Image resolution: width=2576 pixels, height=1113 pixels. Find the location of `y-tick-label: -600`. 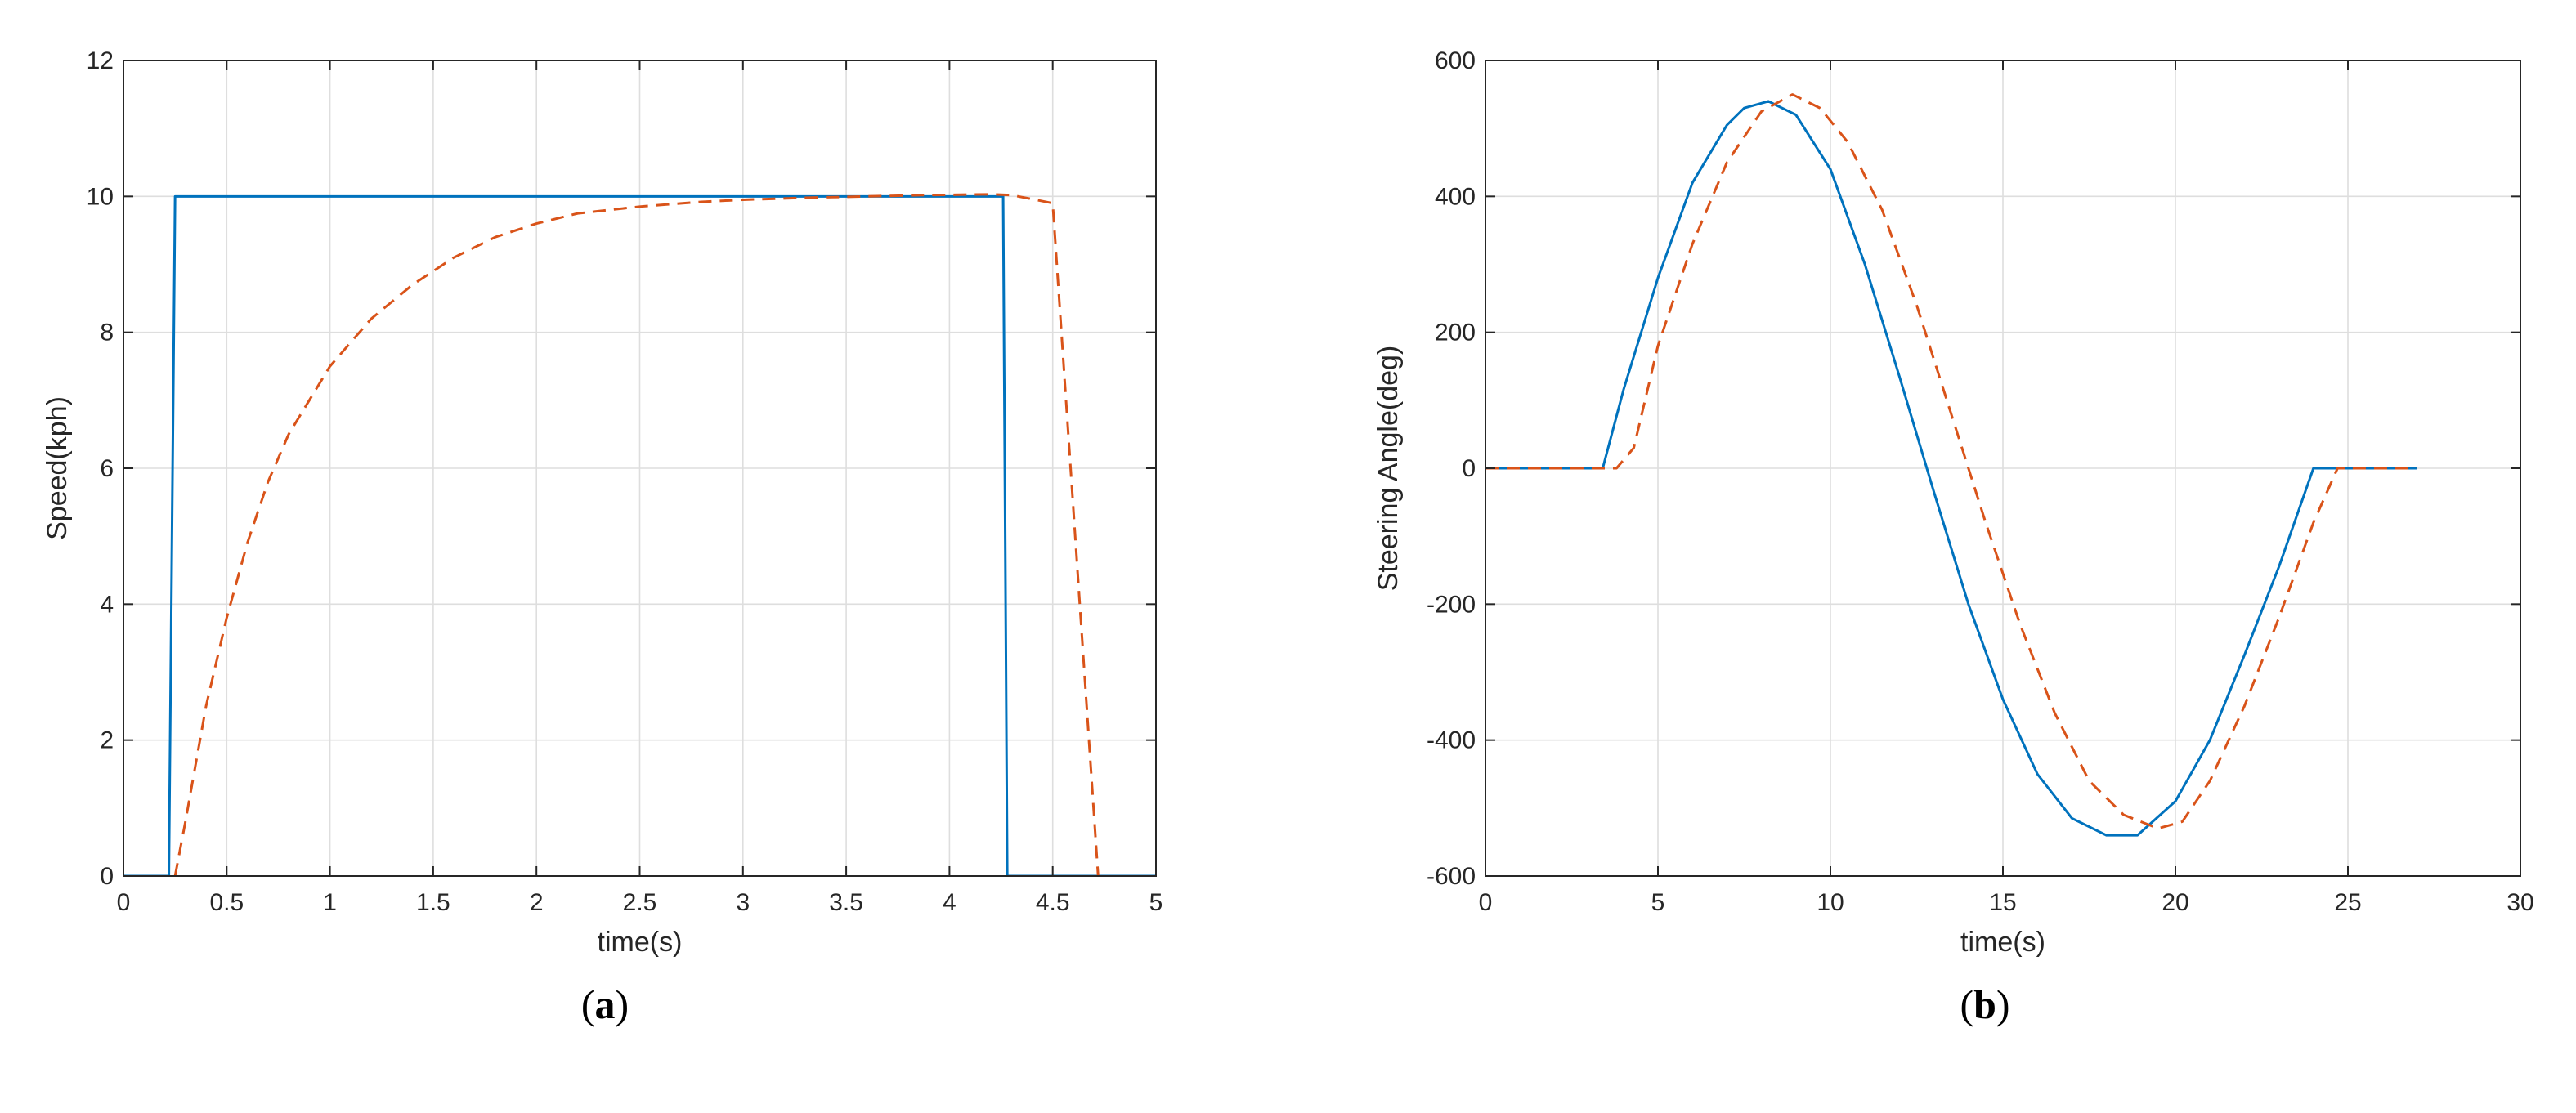

y-tick-label: -600 is located at coordinates (1451, 876).